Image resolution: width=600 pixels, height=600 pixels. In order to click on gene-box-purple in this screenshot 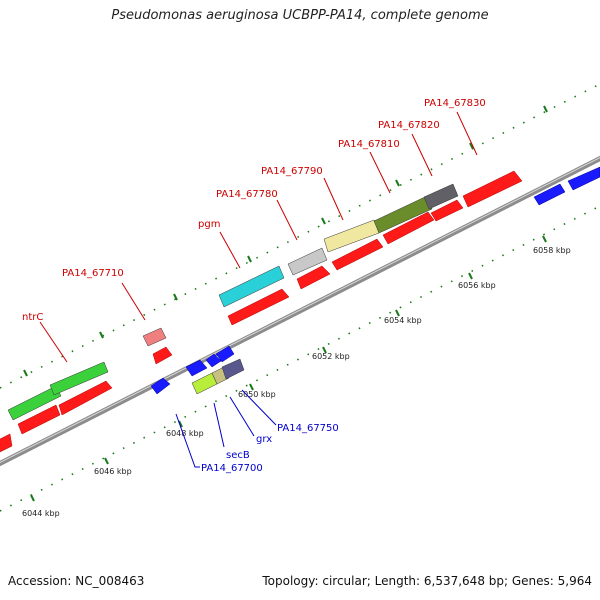, I will do `click(233, 369)`.